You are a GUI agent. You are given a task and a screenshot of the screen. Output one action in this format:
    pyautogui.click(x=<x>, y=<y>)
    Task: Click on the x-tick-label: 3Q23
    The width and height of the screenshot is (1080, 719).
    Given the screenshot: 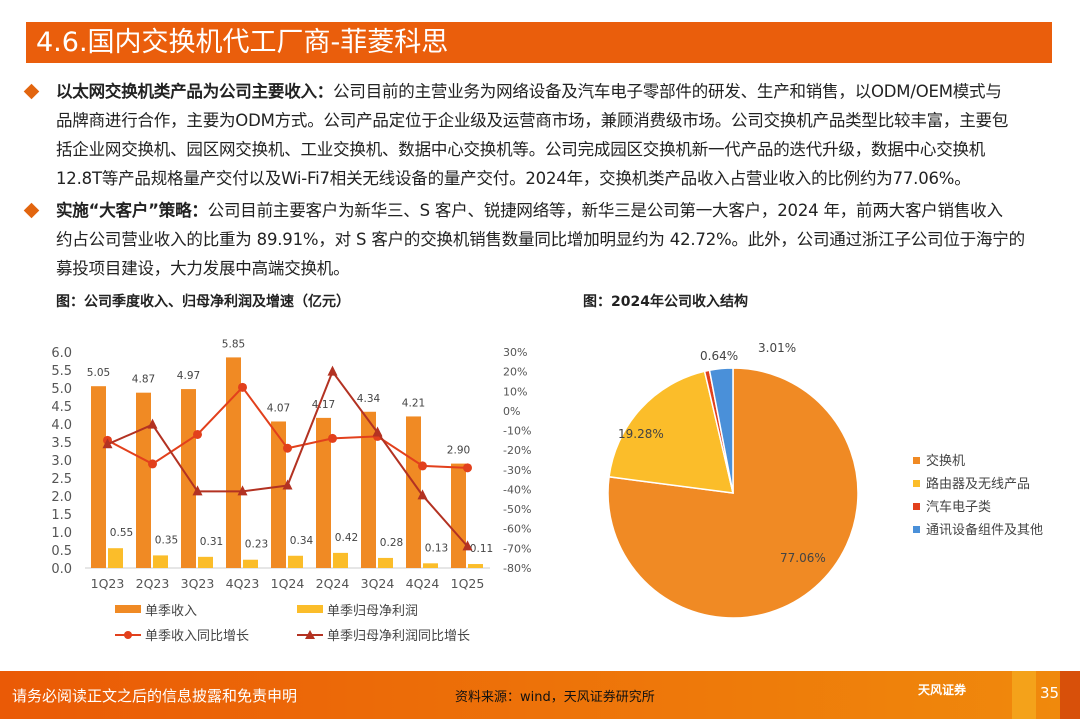 What is the action you would take?
    pyautogui.click(x=198, y=583)
    